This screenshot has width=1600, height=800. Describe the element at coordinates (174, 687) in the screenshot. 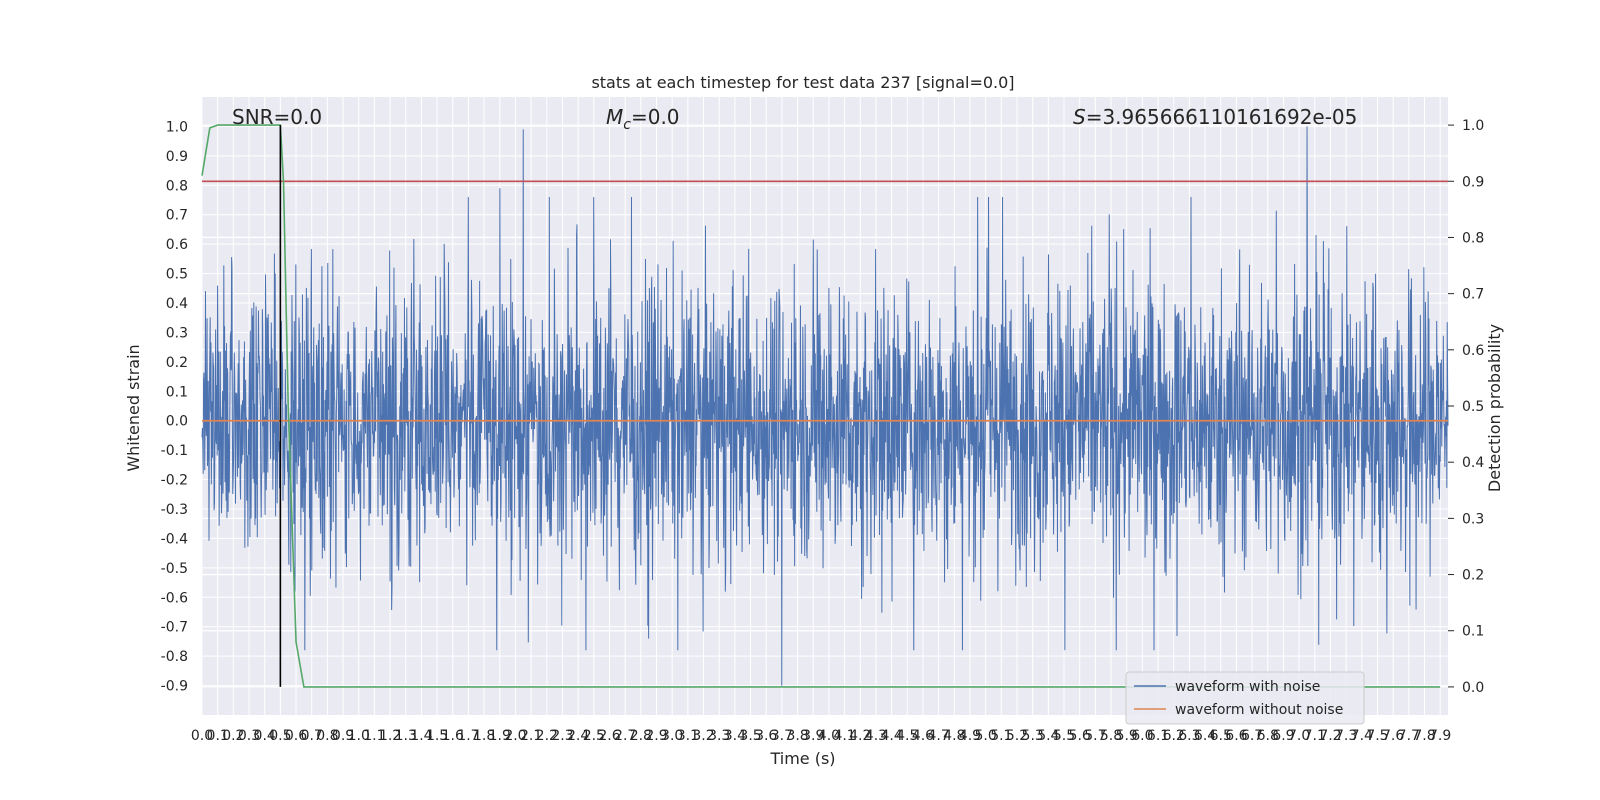

I see `y-tick-label: -0.9` at that location.